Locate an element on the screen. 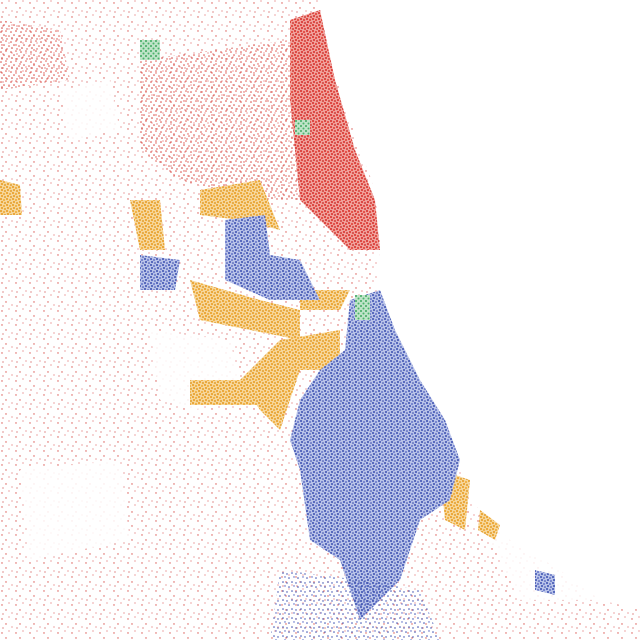 The image size is (640, 640). shore is located at coordinates (390, 150).